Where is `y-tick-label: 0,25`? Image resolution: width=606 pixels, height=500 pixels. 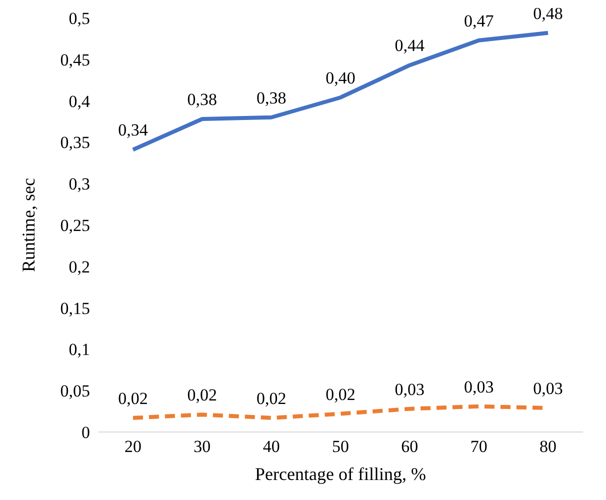 y-tick-label: 0,25 is located at coordinates (75, 226).